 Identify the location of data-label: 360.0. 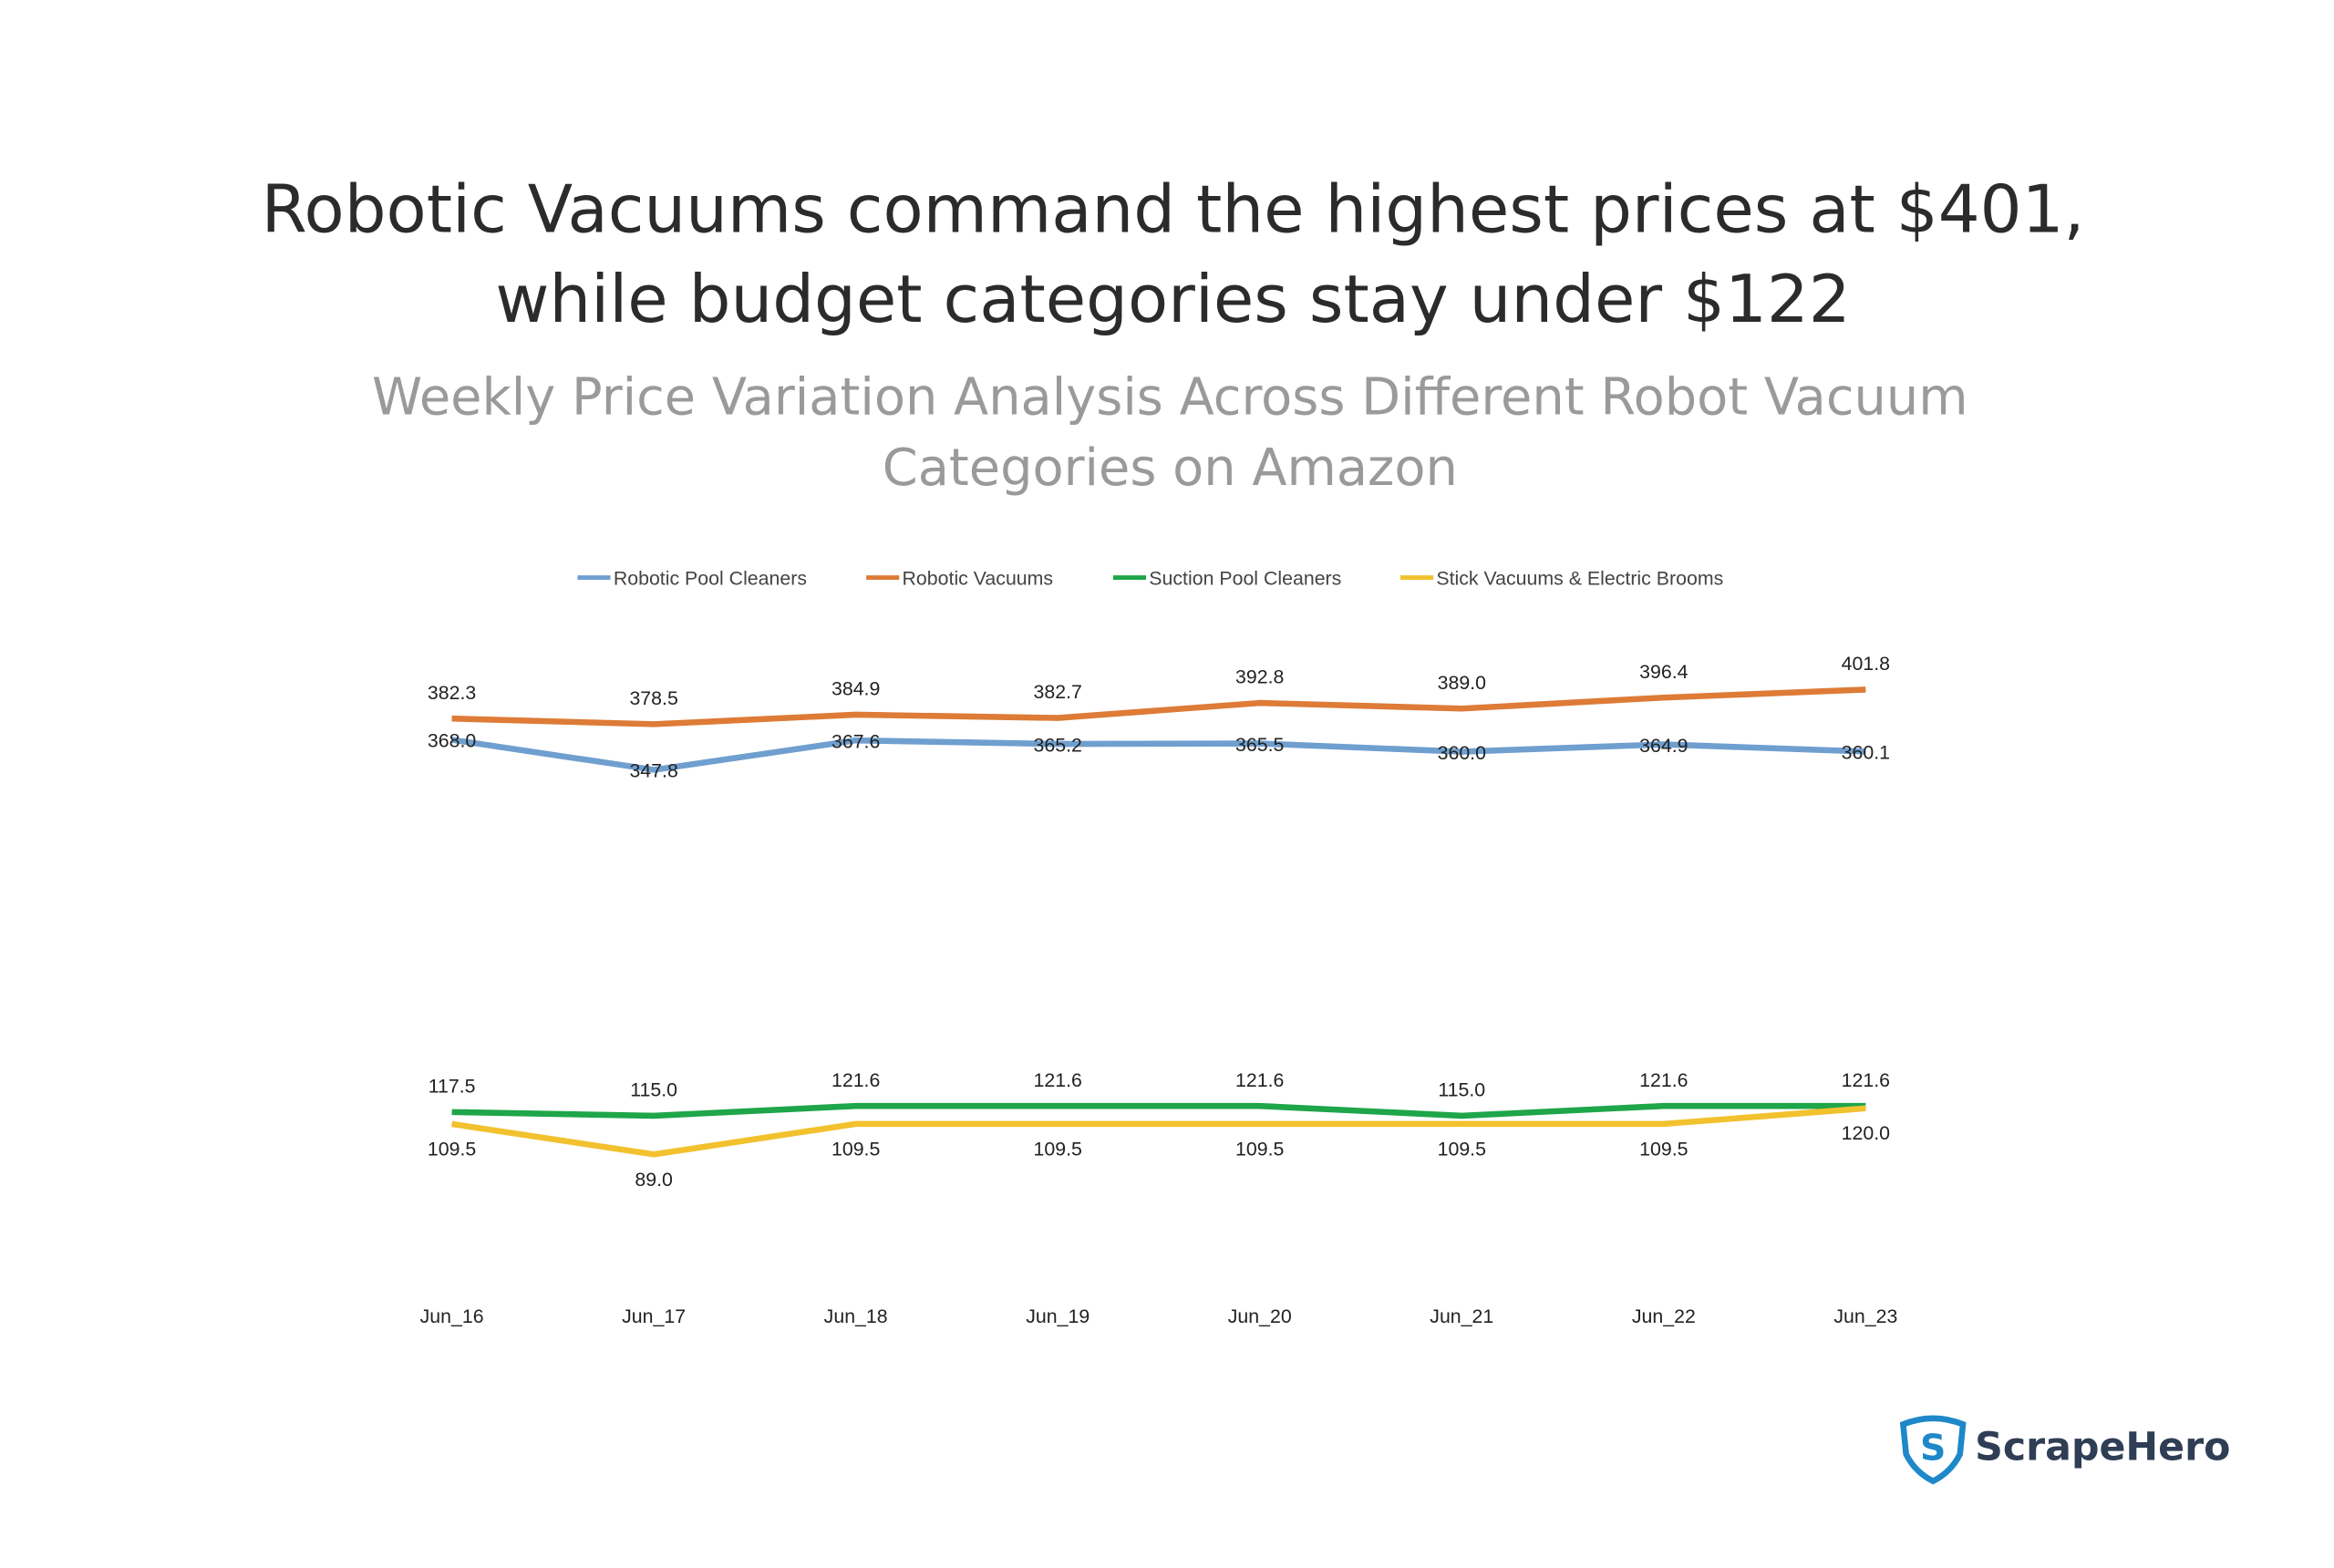
(1462, 753).